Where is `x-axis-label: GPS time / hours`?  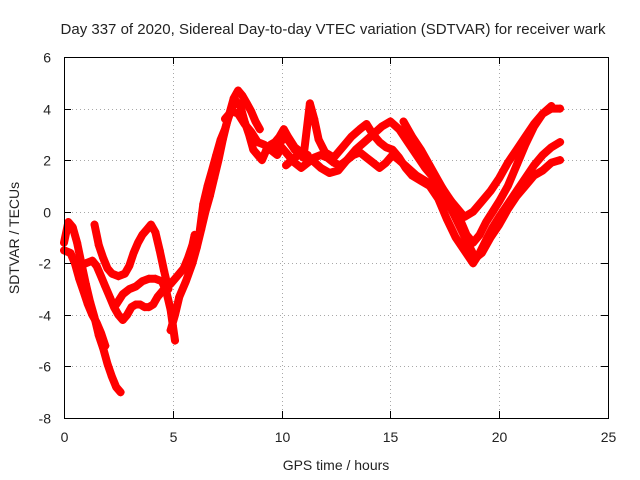 x-axis-label: GPS time / hours is located at coordinates (336, 465).